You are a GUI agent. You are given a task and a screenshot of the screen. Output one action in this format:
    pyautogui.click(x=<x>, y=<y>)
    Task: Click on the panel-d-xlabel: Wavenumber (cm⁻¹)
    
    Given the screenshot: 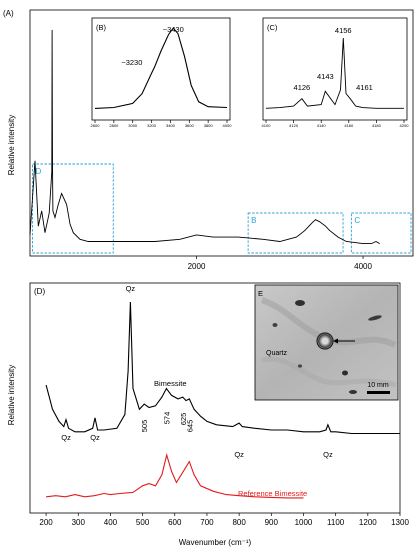 What is the action you would take?
    pyautogui.click(x=215, y=542)
    